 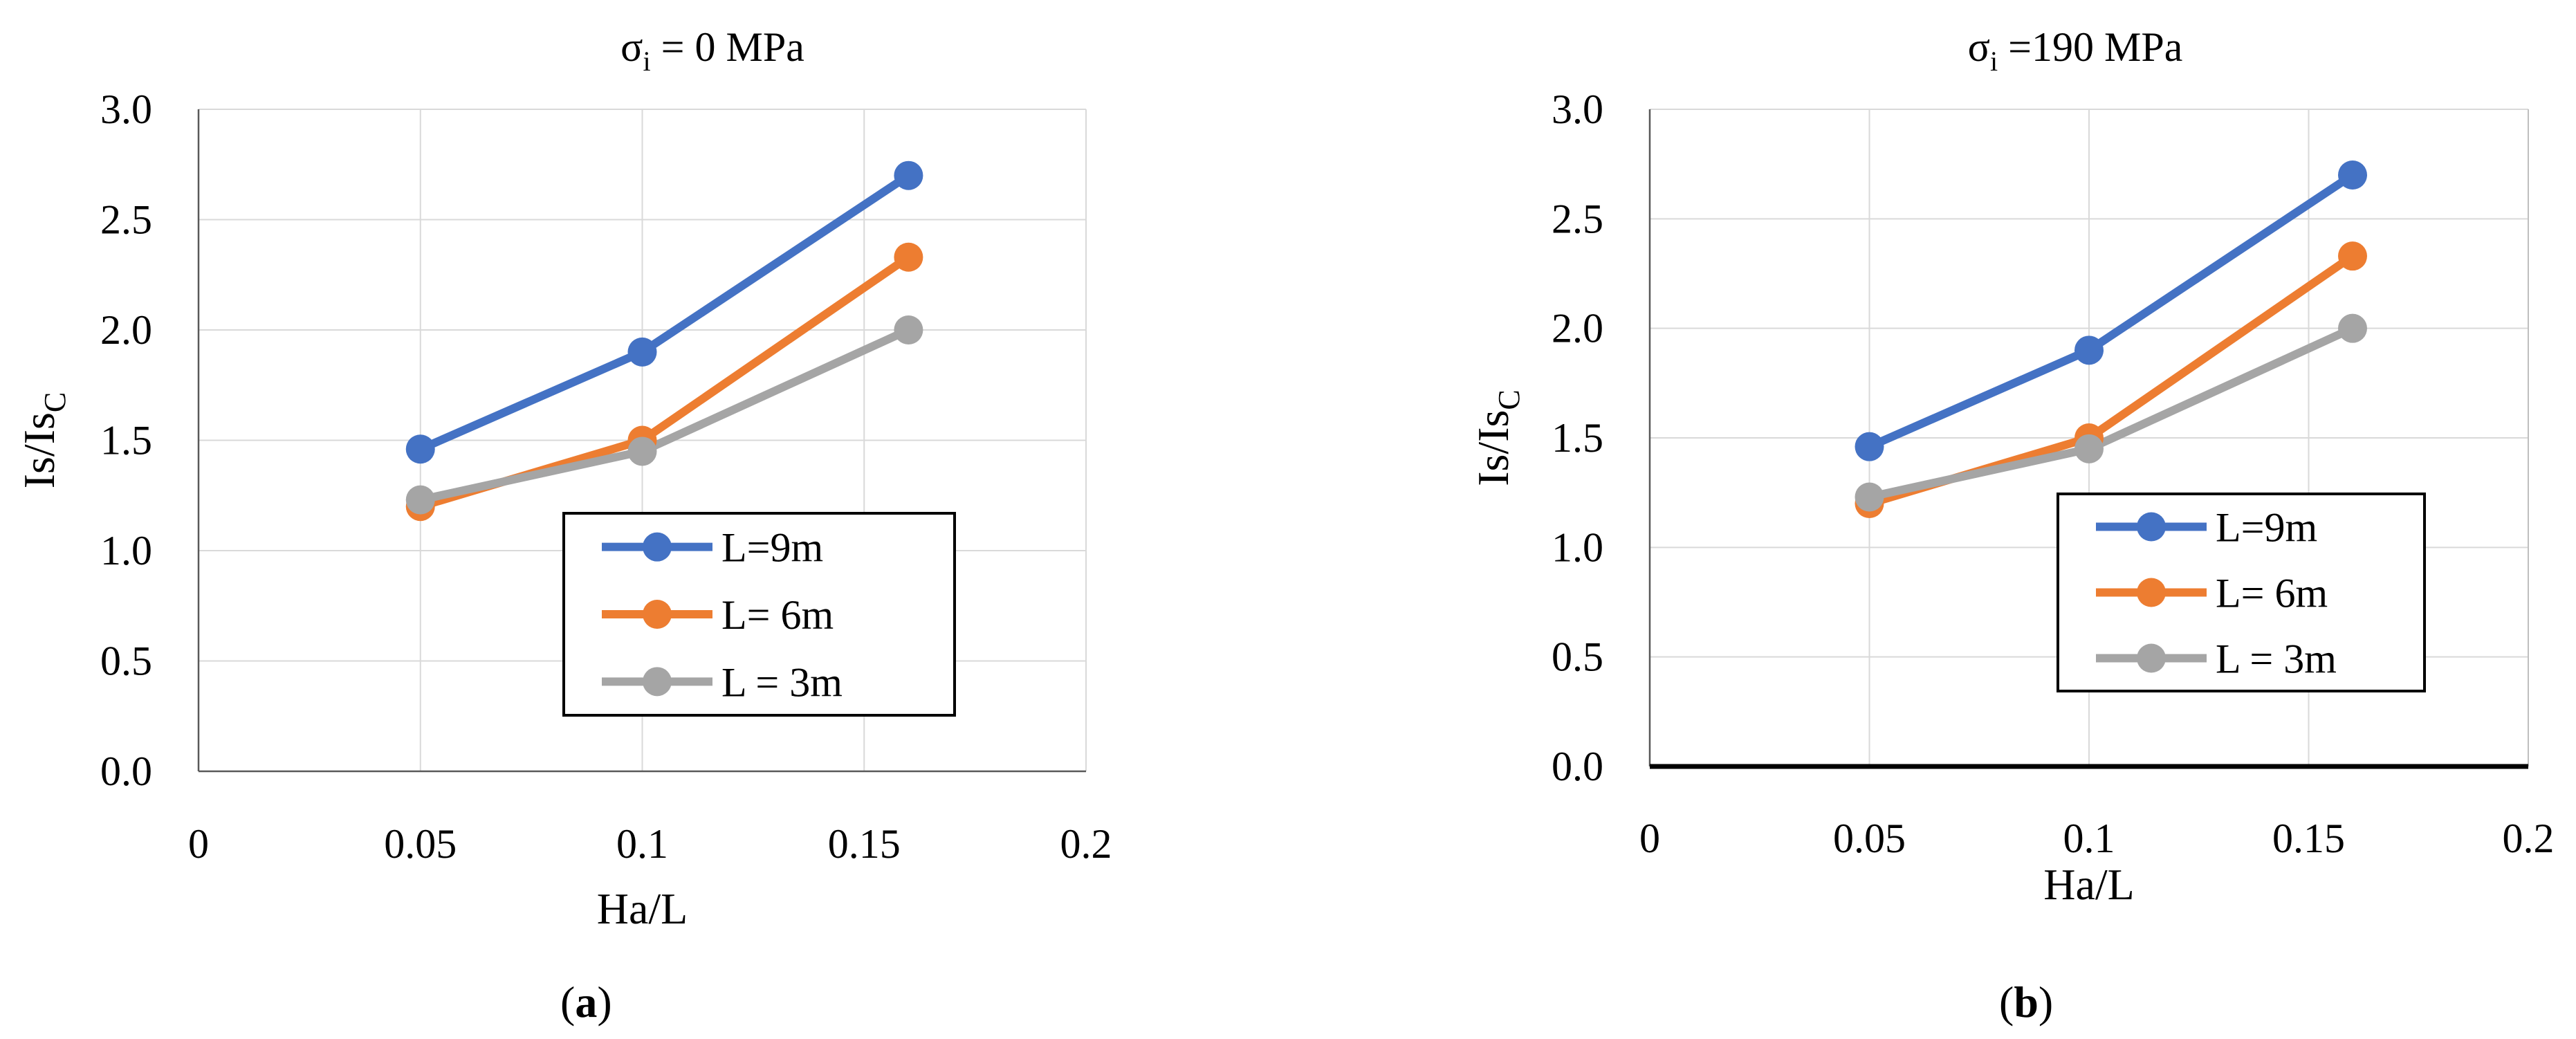 What do you see at coordinates (126, 550) in the screenshot?
I see `panel-a-ytick-label-2: 1.0` at bounding box center [126, 550].